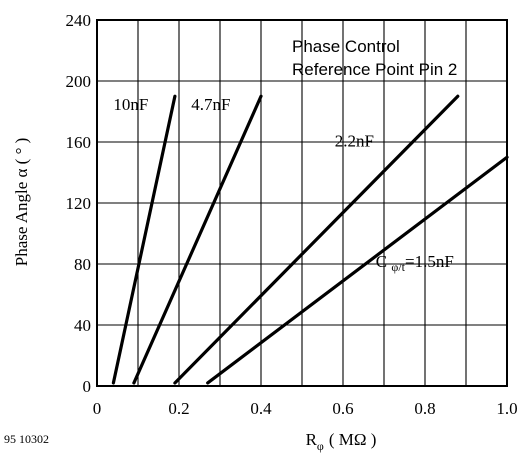  I want to click on y-axis-label: Phase Angle α ( ° ), so click(21, 202).